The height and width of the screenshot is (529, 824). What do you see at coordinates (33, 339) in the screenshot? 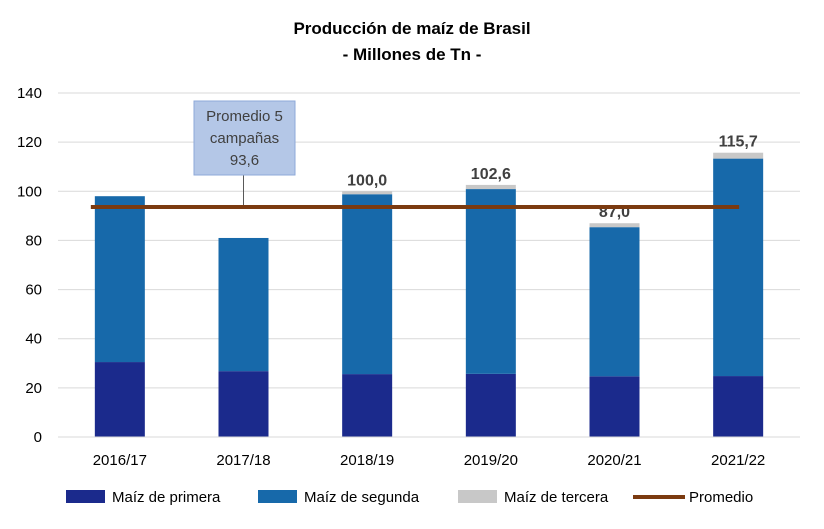
I see `y-tick-label-40: 40` at bounding box center [33, 339].